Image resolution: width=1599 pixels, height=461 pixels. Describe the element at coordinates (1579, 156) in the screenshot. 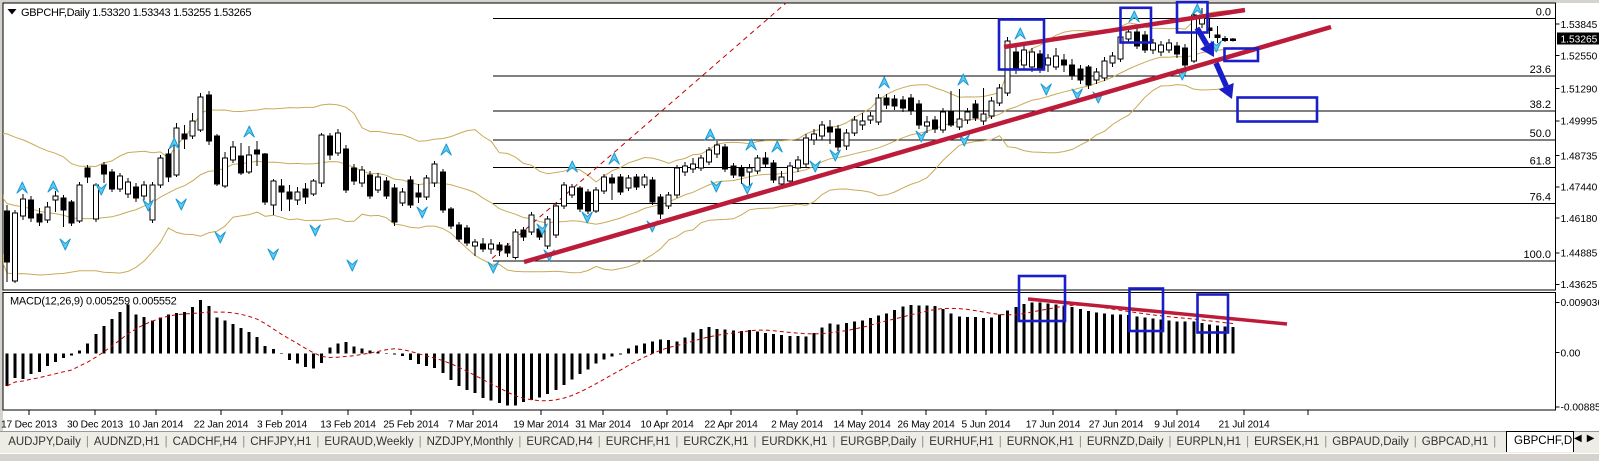

I see `svg-text: 1.48735` at that location.